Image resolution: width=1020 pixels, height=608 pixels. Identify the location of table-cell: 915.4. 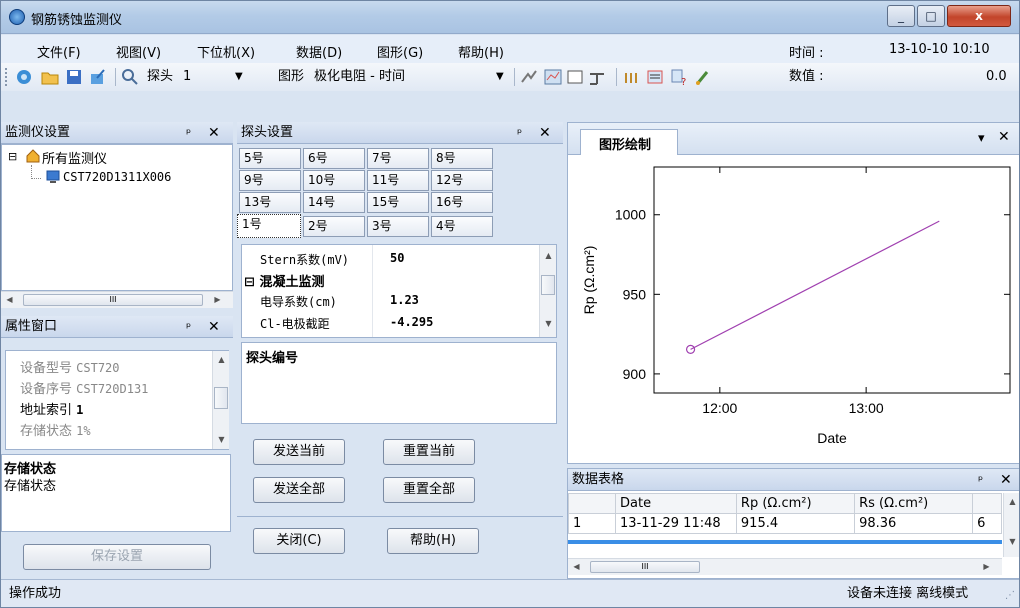
(795, 523).